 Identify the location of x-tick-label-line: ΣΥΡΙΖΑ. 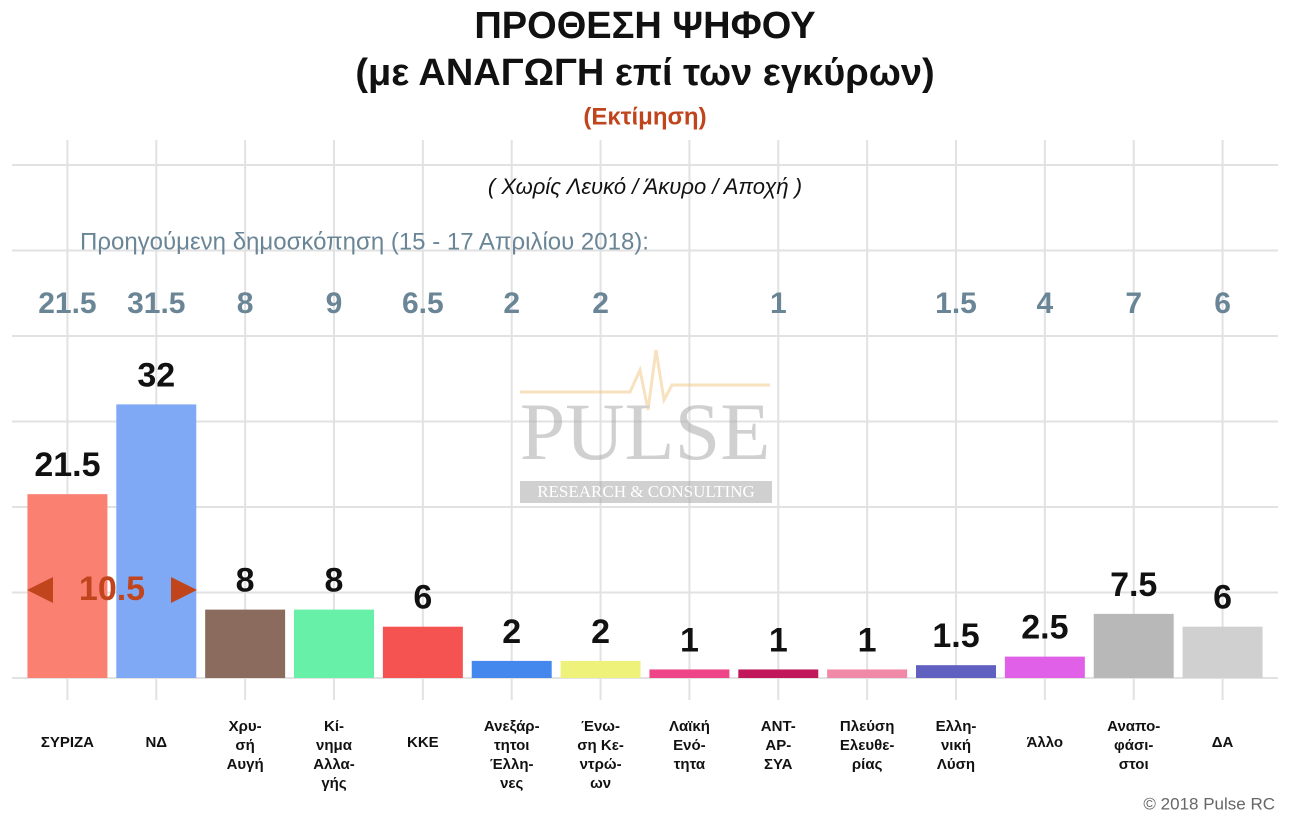
(67, 742).